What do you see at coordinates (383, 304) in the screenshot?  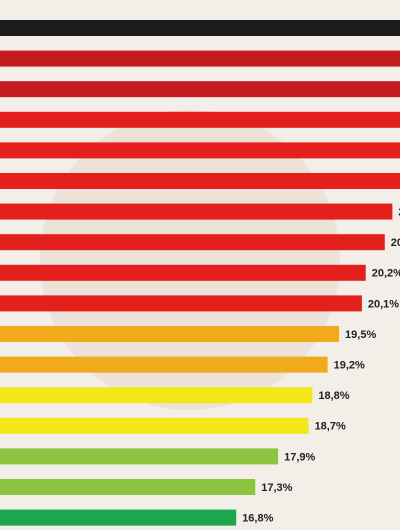 I see `value-label: 20,1%` at bounding box center [383, 304].